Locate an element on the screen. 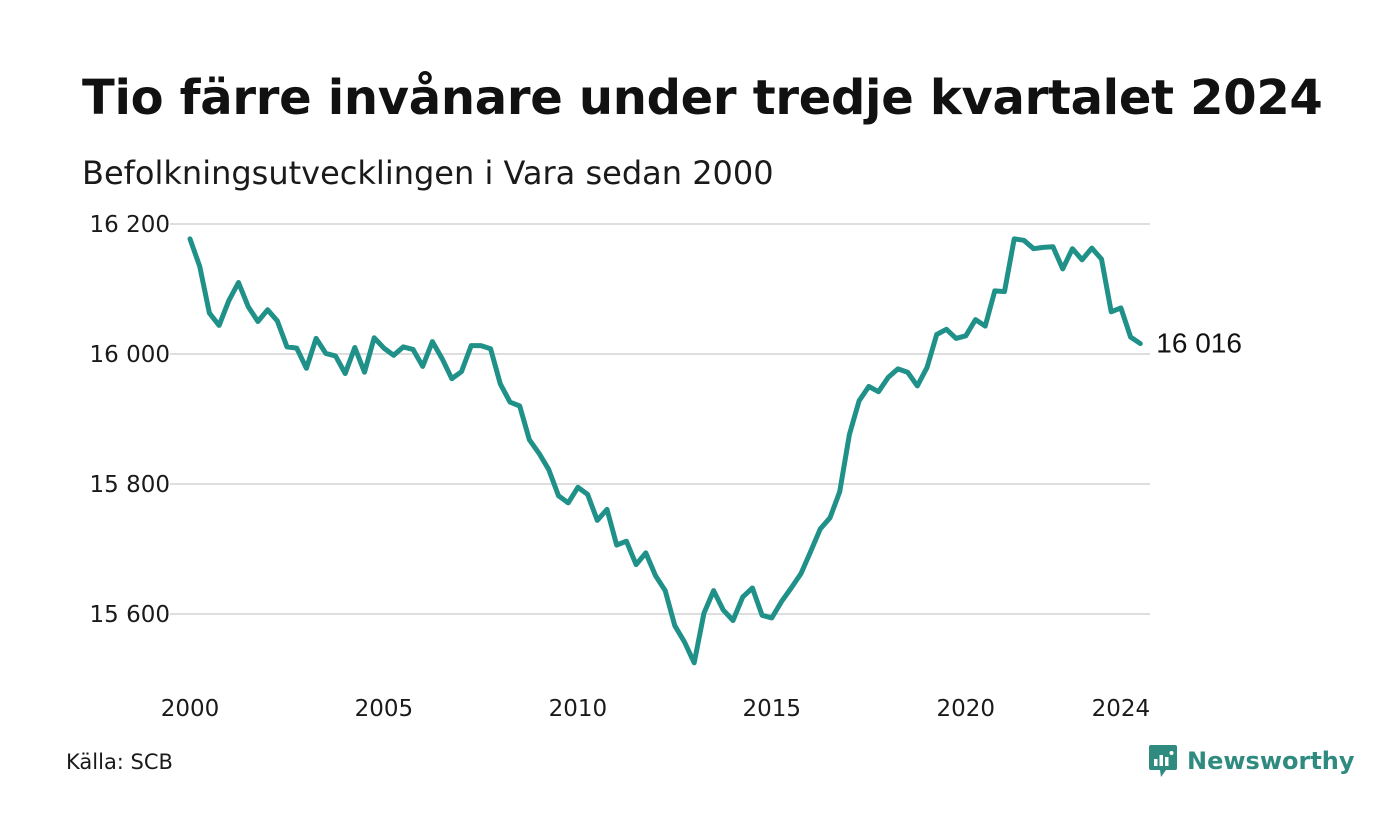 This screenshot has width=1400, height=840. x-tick-label: 2010 is located at coordinates (578, 709).